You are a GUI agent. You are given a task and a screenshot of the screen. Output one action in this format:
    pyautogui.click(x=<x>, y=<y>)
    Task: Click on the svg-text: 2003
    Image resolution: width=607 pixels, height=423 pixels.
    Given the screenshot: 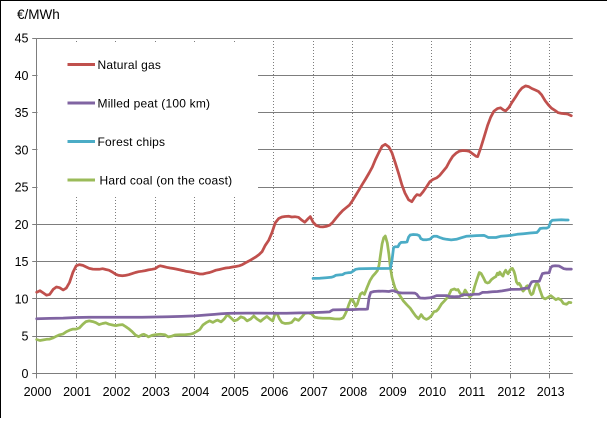 What is the action you would take?
    pyautogui.click(x=156, y=392)
    